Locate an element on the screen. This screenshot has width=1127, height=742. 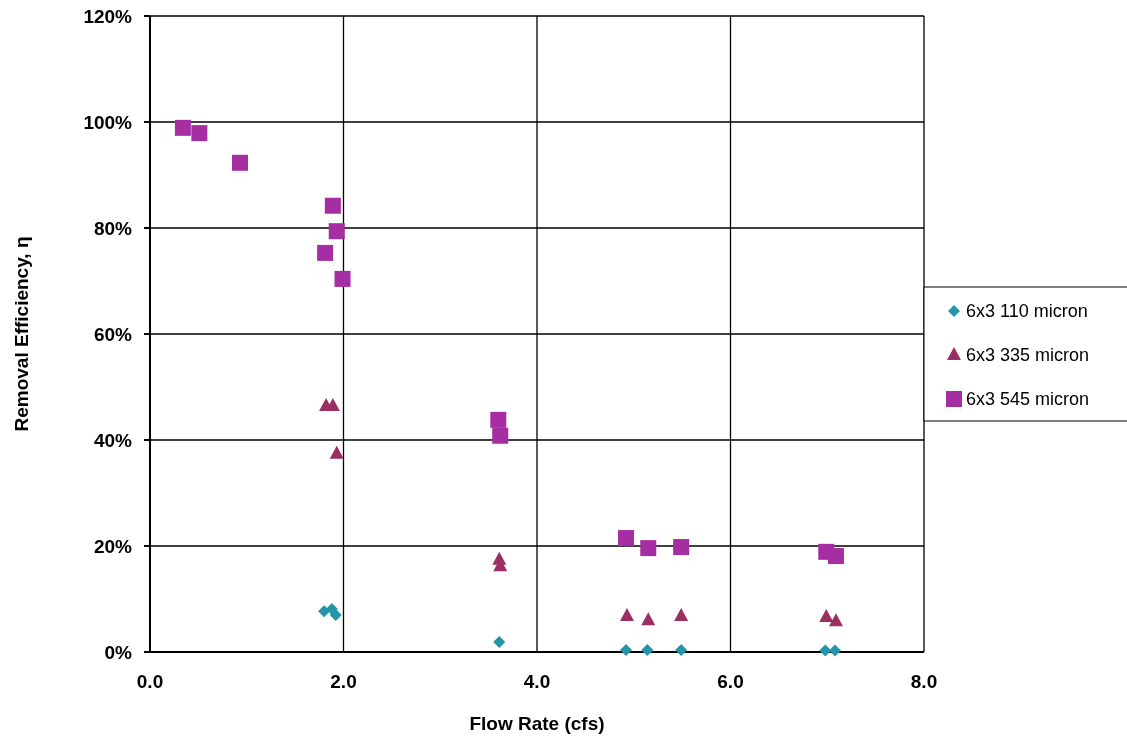
legend-label: 6x3 545 micron is located at coordinates (1028, 399).